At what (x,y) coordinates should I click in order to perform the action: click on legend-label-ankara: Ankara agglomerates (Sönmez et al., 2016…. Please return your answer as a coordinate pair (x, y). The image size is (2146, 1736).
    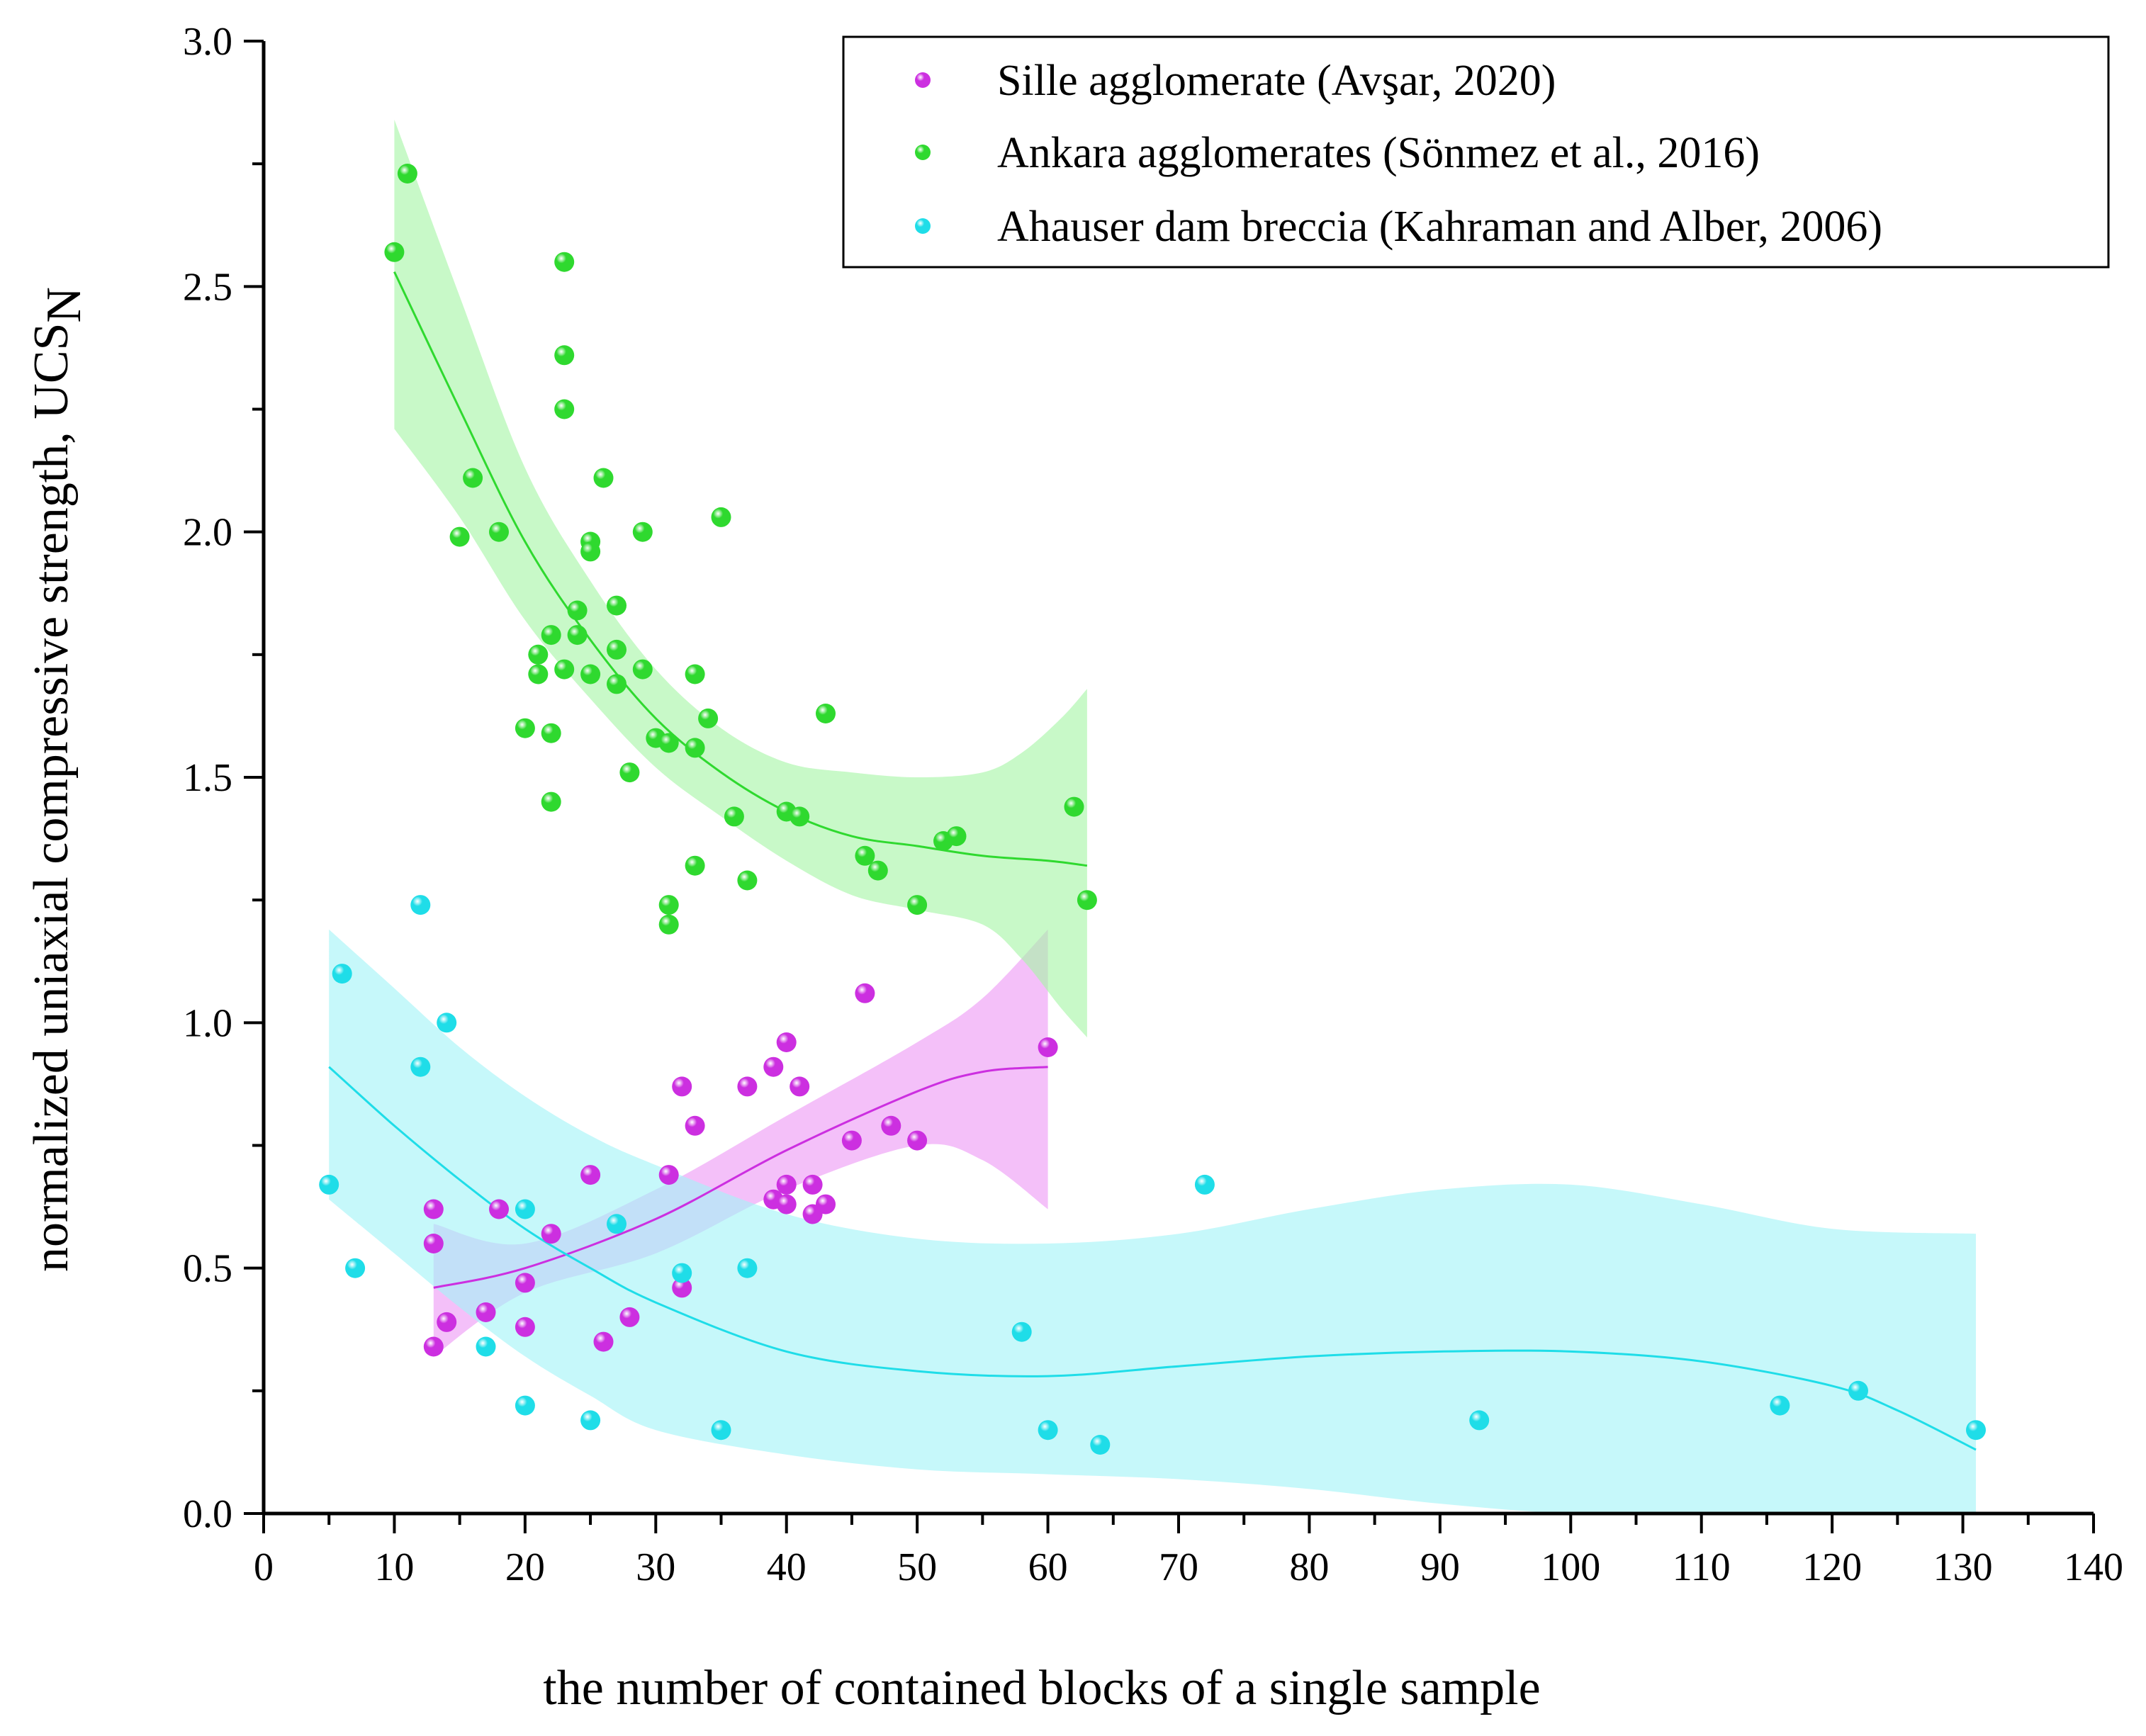
    Looking at the image, I should click on (1378, 153).